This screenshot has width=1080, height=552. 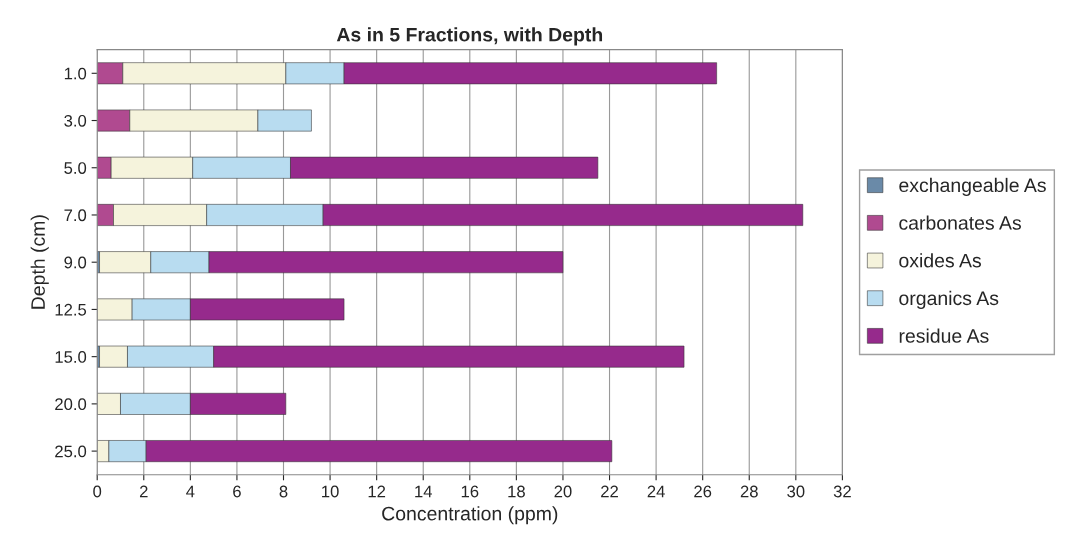 I want to click on legend-label: oxides As, so click(x=940, y=260).